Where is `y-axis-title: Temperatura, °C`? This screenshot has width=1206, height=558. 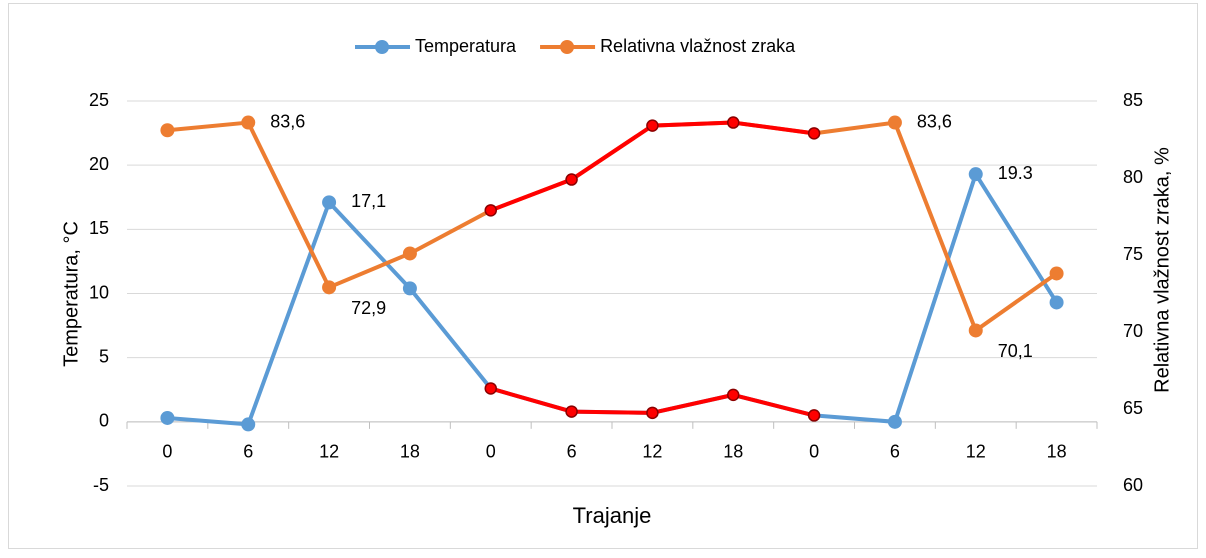
y-axis-title: Temperatura, °C is located at coordinates (71, 294).